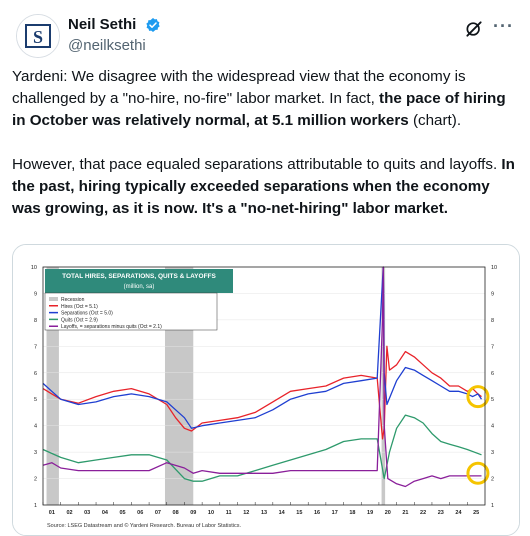 This screenshot has height=536, width=530. Describe the element at coordinates (35, 480) in the screenshot. I see `y-tick-label: 2` at that location.